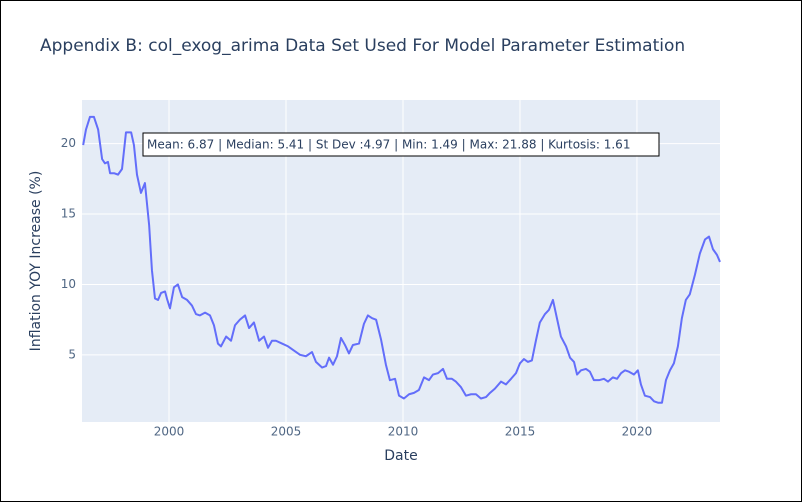  Describe the element at coordinates (520, 432) in the screenshot. I see `x-tick-label: 2015` at that location.